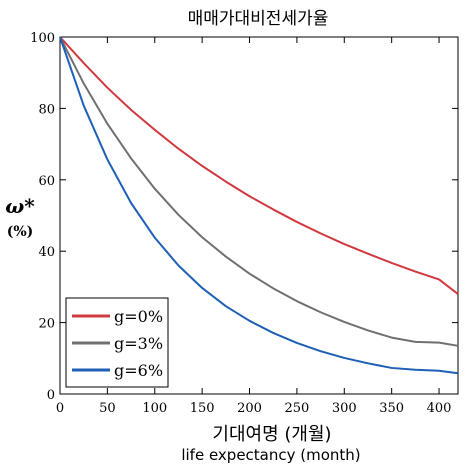 This screenshot has height=468, width=465. I want to click on x-tick-label: 300, so click(344, 408).